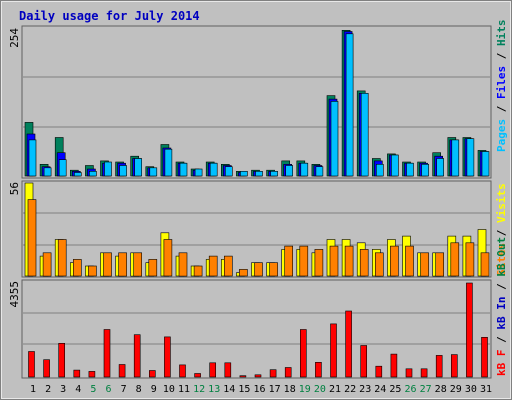  Describe the element at coordinates (169, 389) in the screenshot. I see `x-label-day-10: 10` at that location.